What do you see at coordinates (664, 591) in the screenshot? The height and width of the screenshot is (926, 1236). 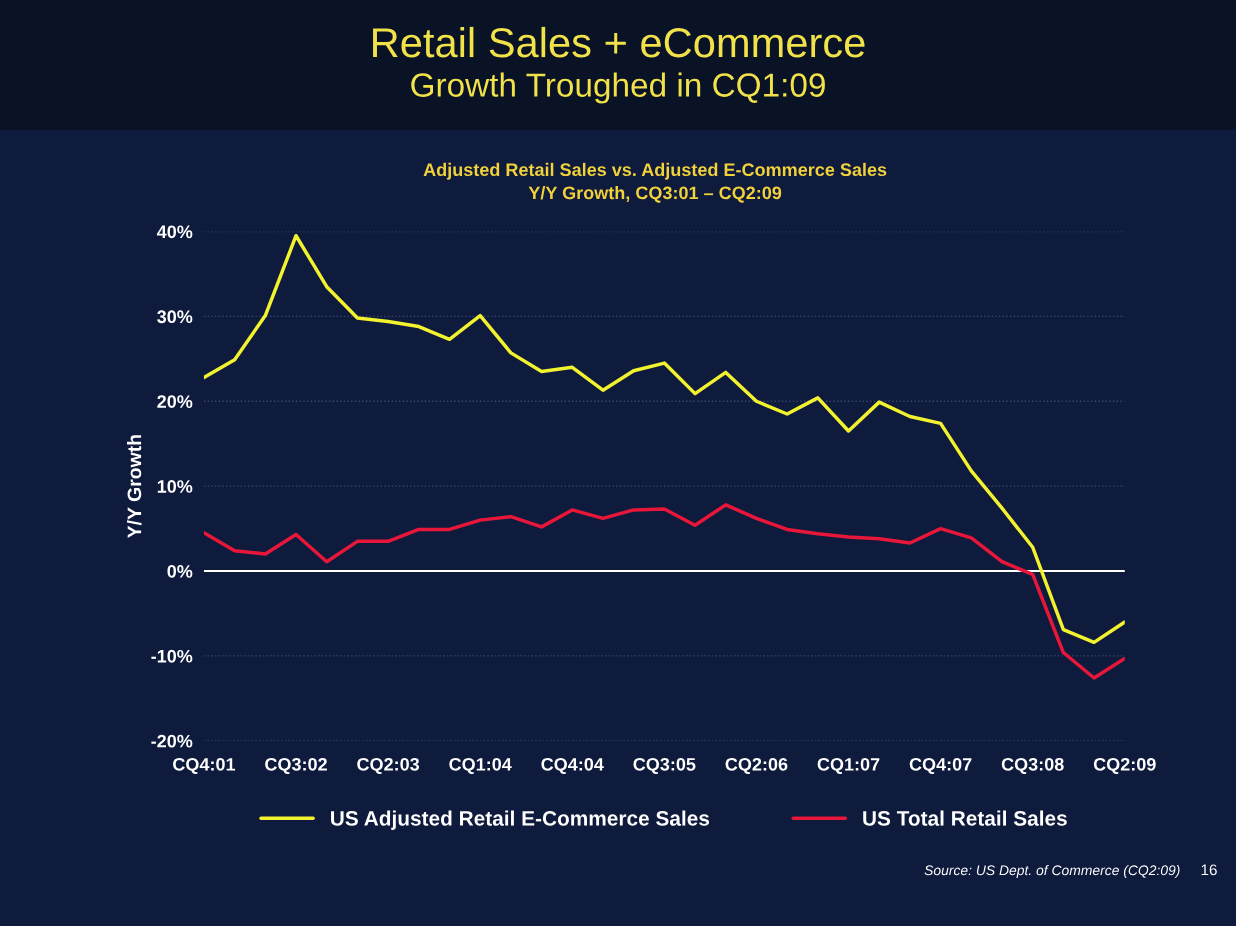 I see `line-series` at bounding box center [664, 591].